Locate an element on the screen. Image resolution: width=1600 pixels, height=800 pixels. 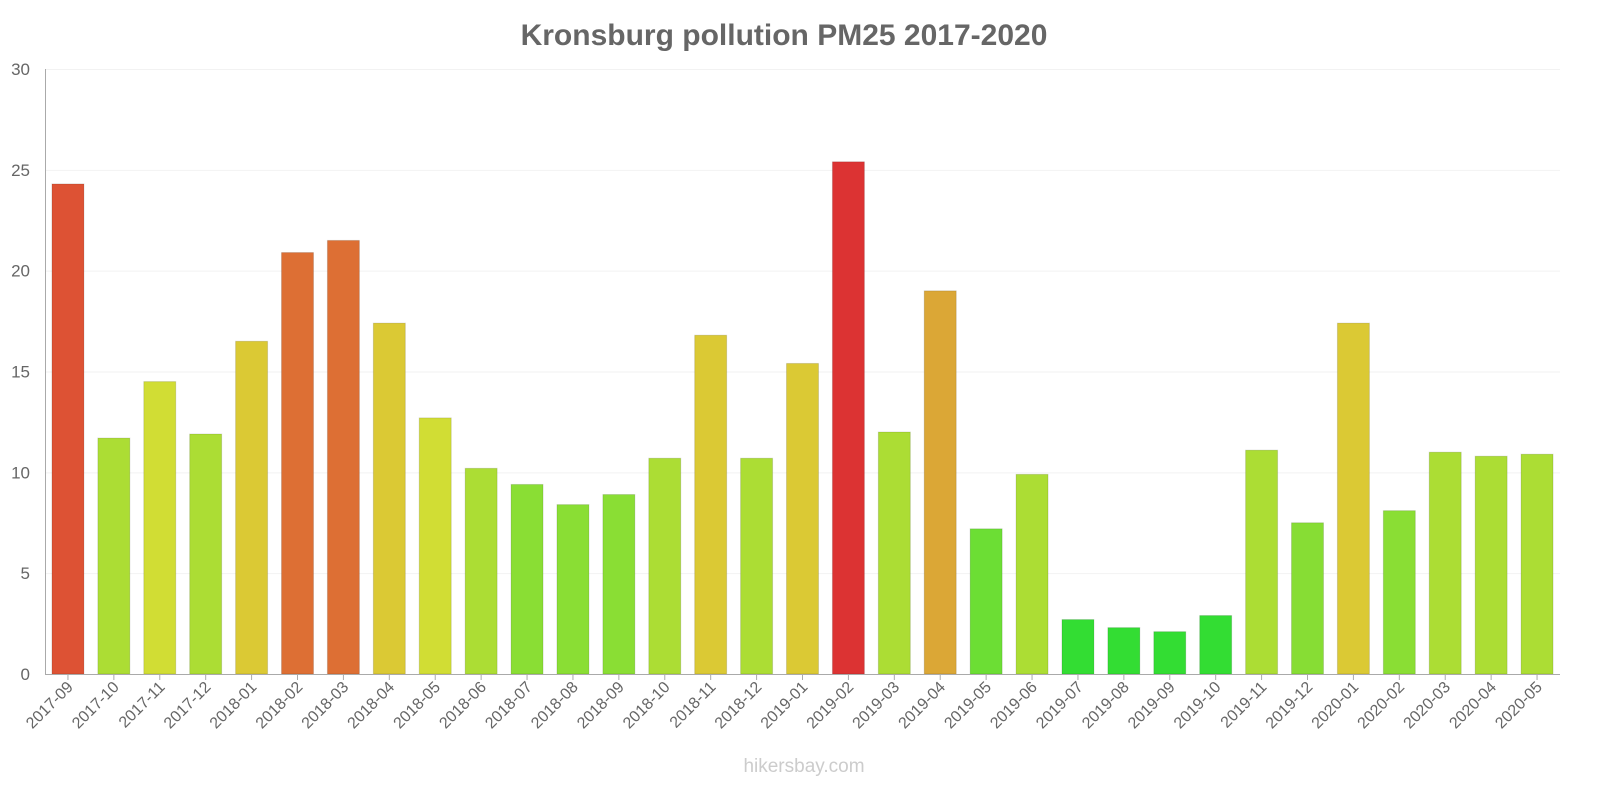
x-tick-label: 2019-10 is located at coordinates (1198, 706).